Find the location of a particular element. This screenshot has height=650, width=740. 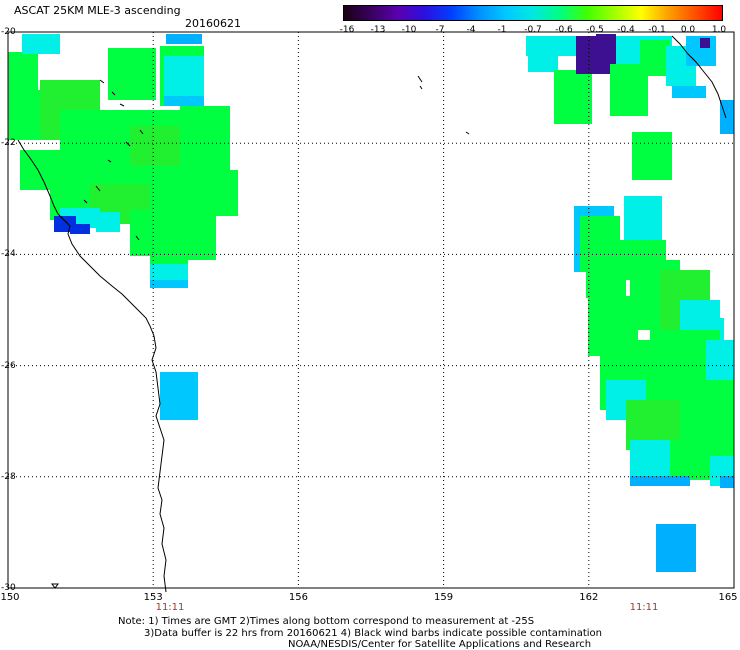

colorbar is located at coordinates (533, 13).